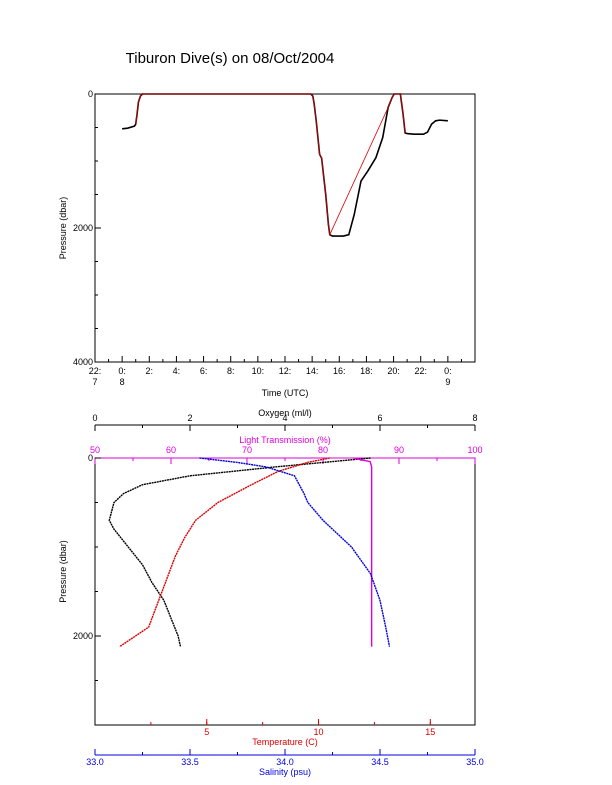 This screenshot has height=785, width=612. Describe the element at coordinates (363, 552) in the screenshot. I see `light-transmission-profile-line` at that location.